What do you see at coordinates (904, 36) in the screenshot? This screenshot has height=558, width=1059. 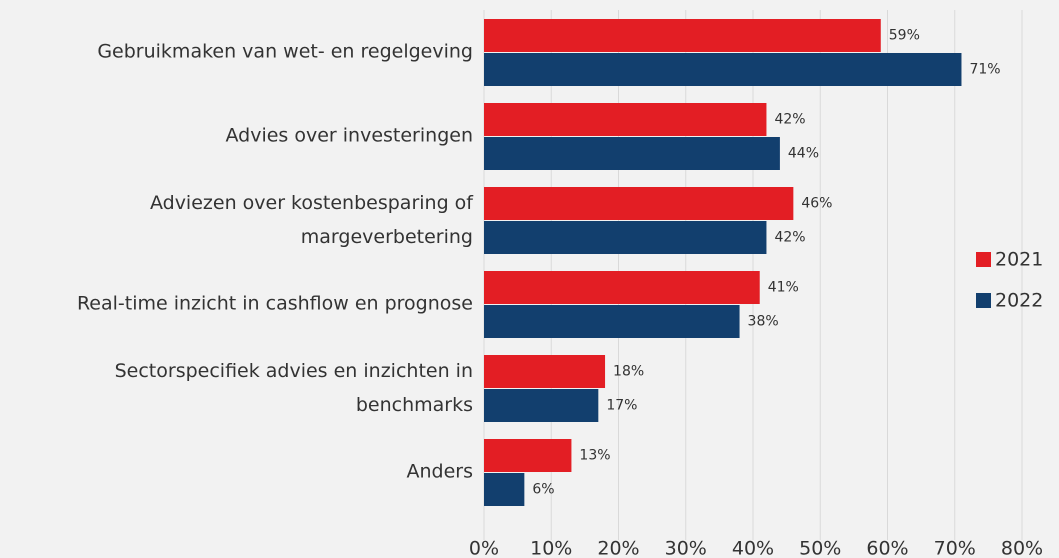 I see `data-label: 59%` at bounding box center [904, 36].